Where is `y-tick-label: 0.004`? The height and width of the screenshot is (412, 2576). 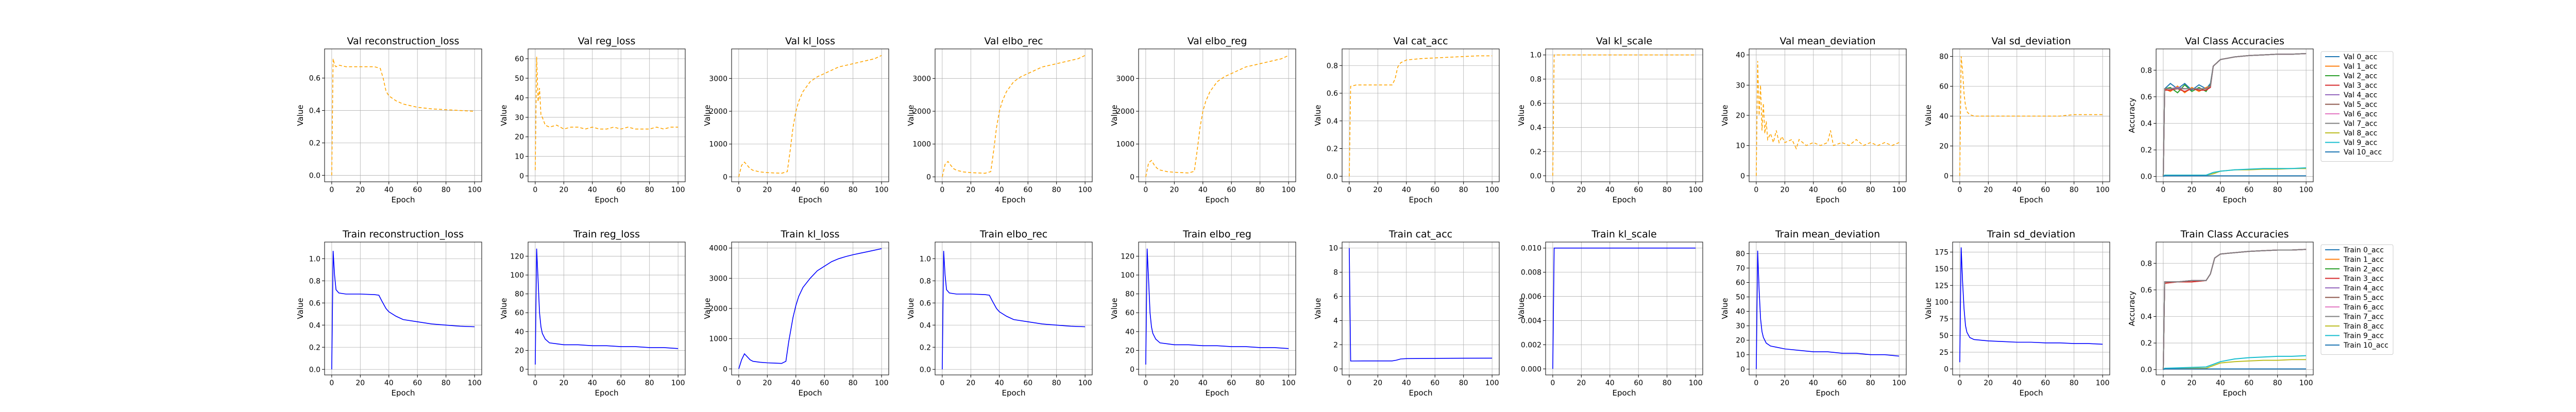 y-tick-label: 0.004 is located at coordinates (1531, 321).